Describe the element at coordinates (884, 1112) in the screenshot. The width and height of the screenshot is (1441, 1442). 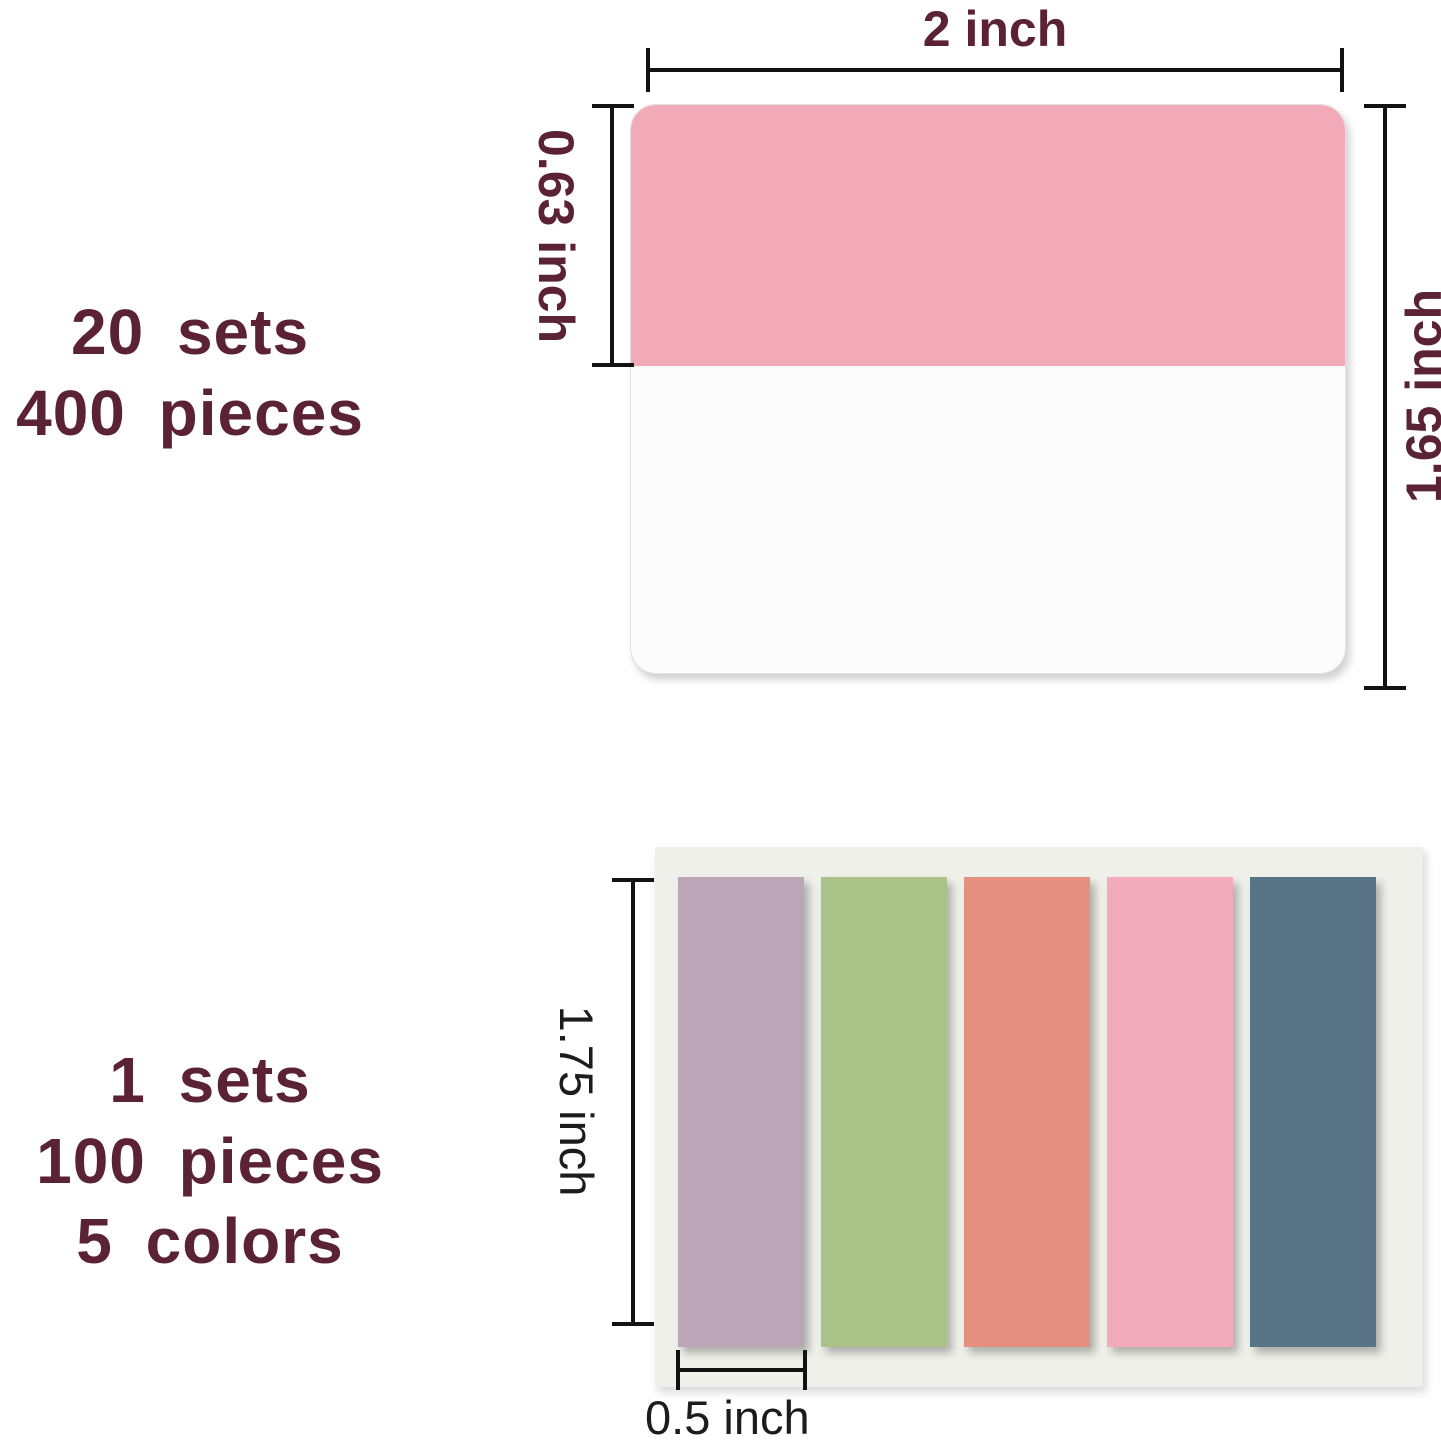
I see `color-strip-green` at that location.